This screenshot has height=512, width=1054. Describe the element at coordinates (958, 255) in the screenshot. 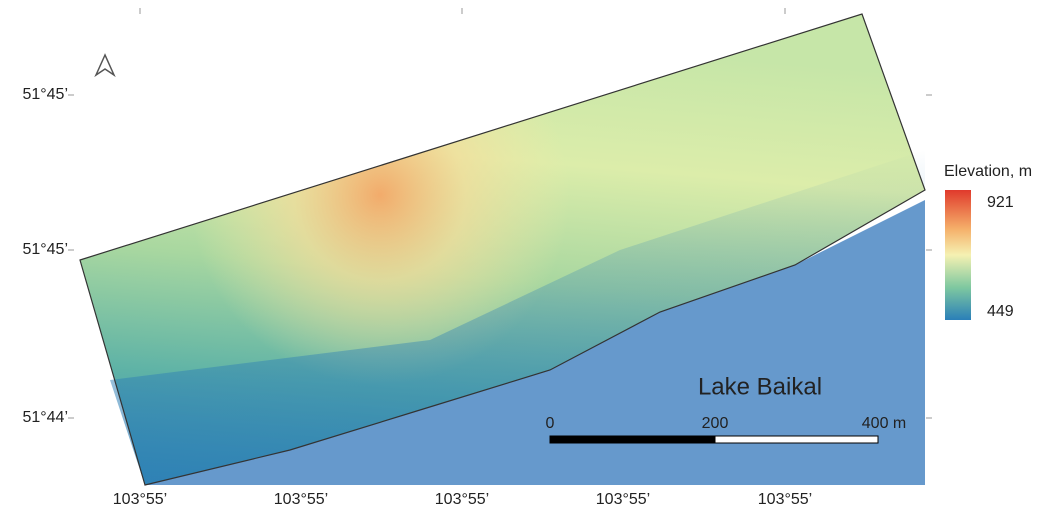

I see `colorbar` at that location.